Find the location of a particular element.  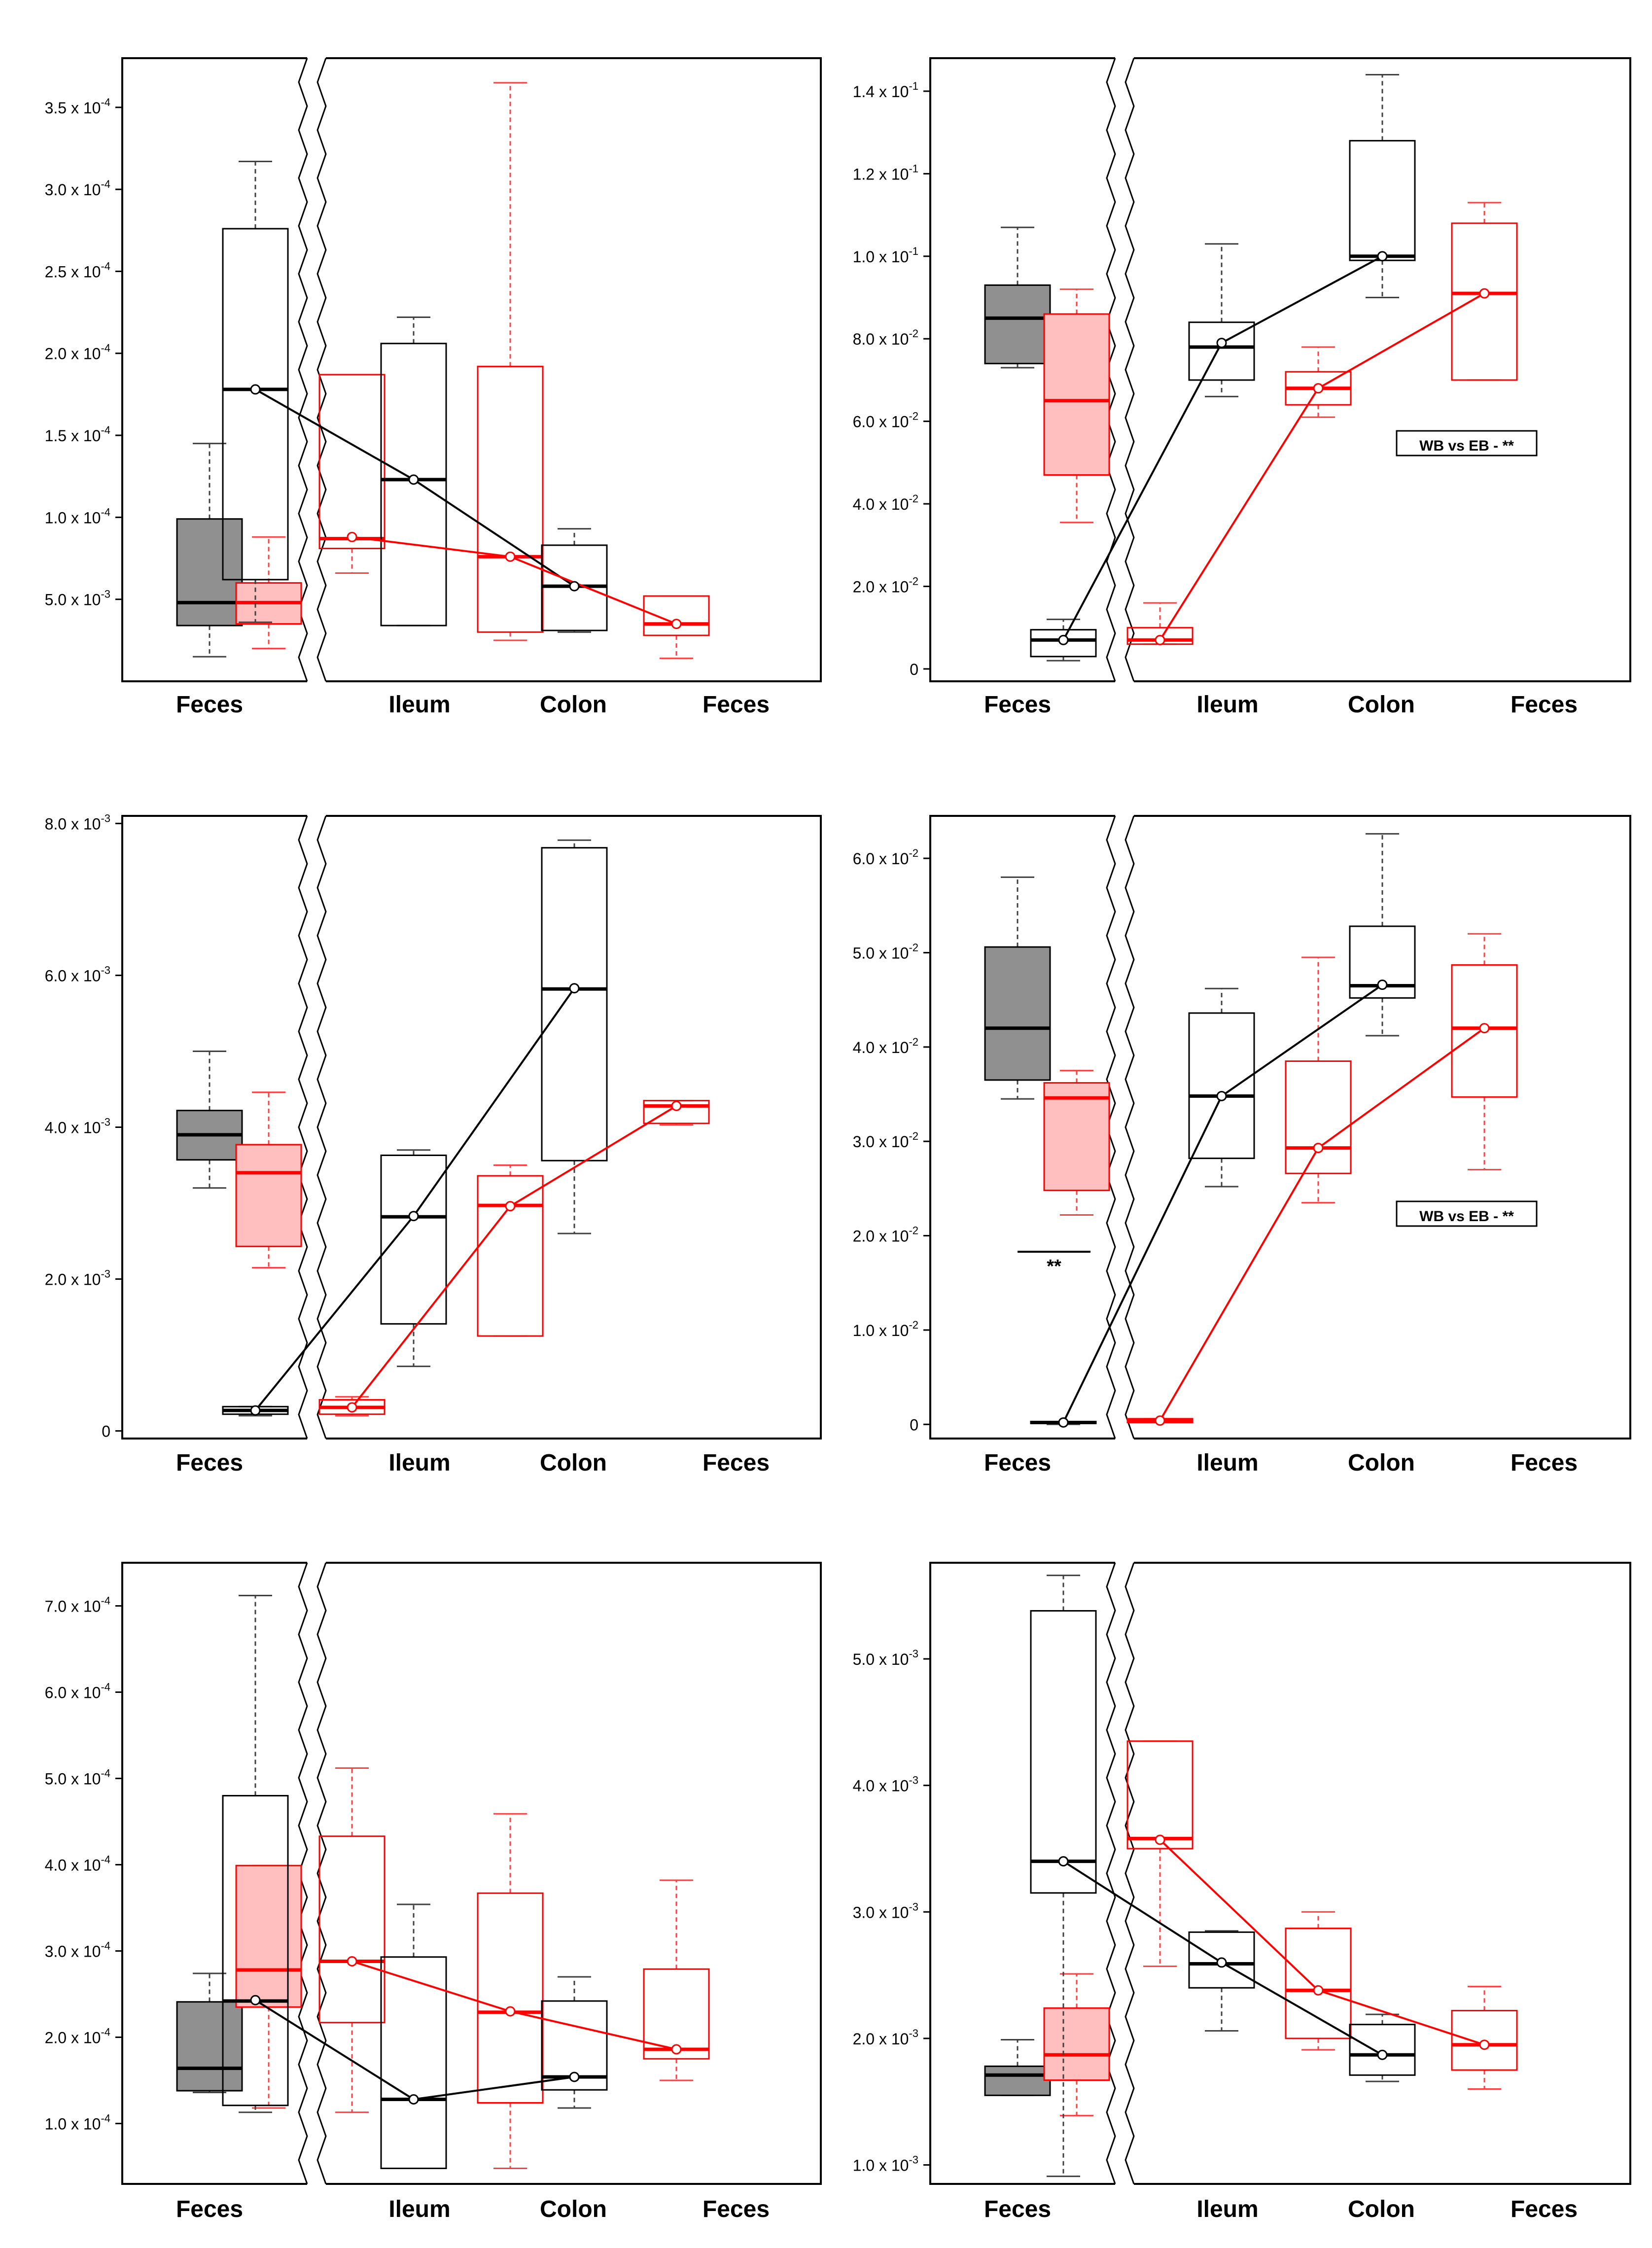

y-tick-label: 1.4 x 10⁻¹ is located at coordinates (885, 90).